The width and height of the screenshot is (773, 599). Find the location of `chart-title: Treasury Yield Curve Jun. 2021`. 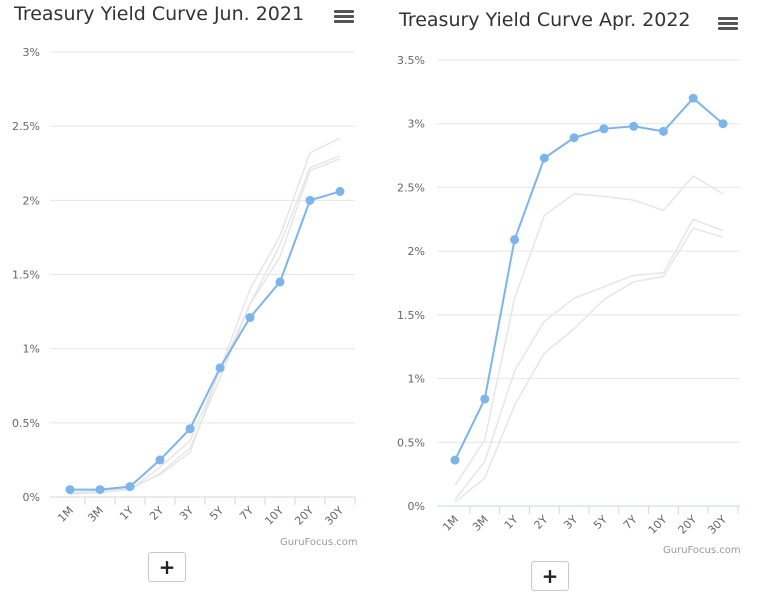

chart-title: Treasury Yield Curve Jun. 2021 is located at coordinates (159, 14).